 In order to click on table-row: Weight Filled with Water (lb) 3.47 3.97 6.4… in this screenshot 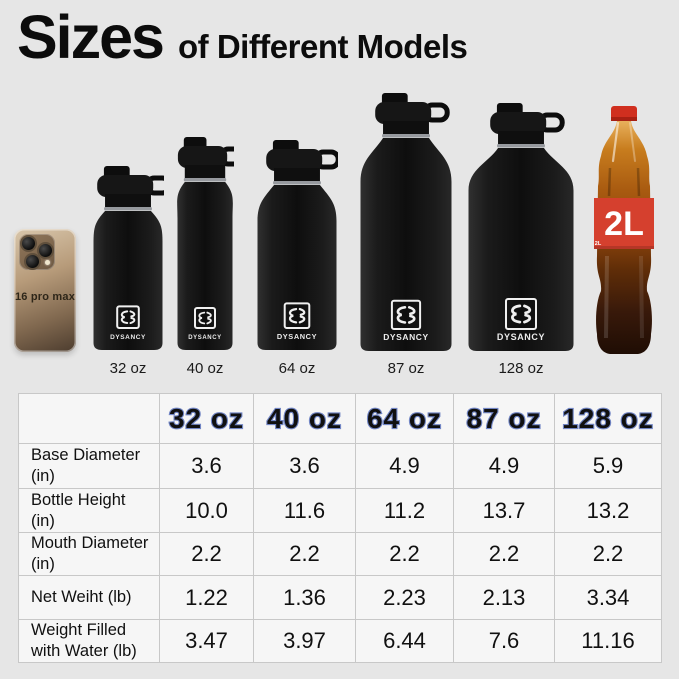, I will do `click(340, 641)`.